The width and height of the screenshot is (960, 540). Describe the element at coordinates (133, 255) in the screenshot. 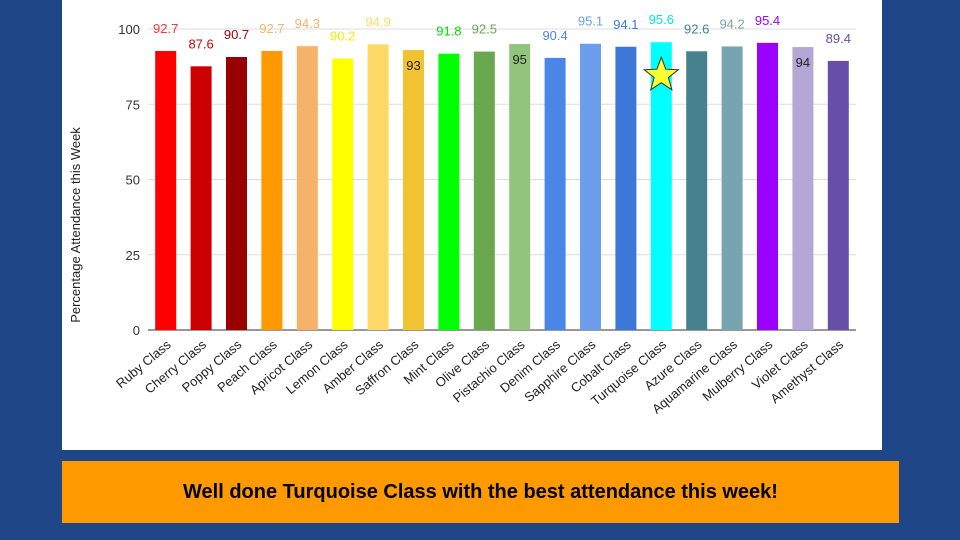

I see `y-tick-label: 25` at that location.